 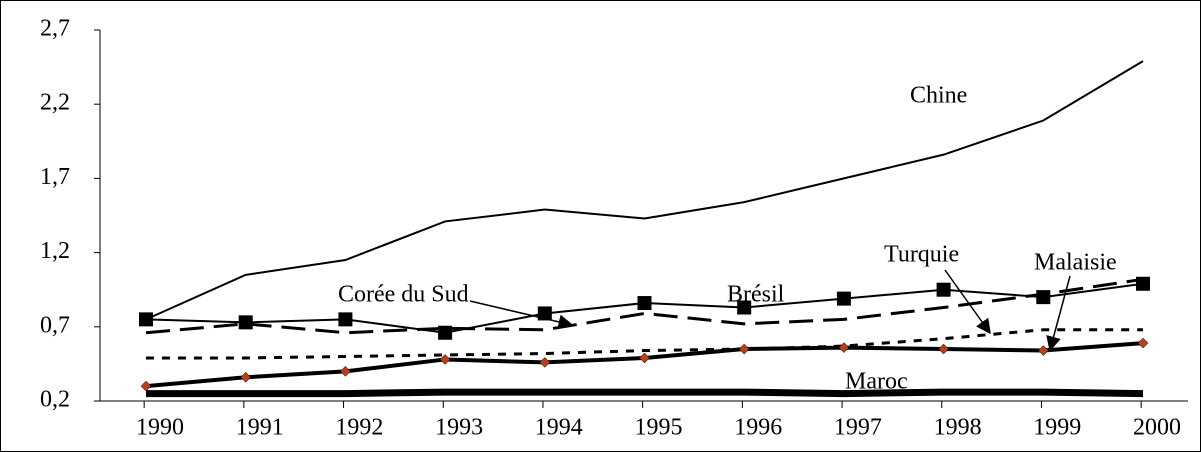 What do you see at coordinates (758, 428) in the screenshot?
I see `x-tick-label: 1996` at bounding box center [758, 428].